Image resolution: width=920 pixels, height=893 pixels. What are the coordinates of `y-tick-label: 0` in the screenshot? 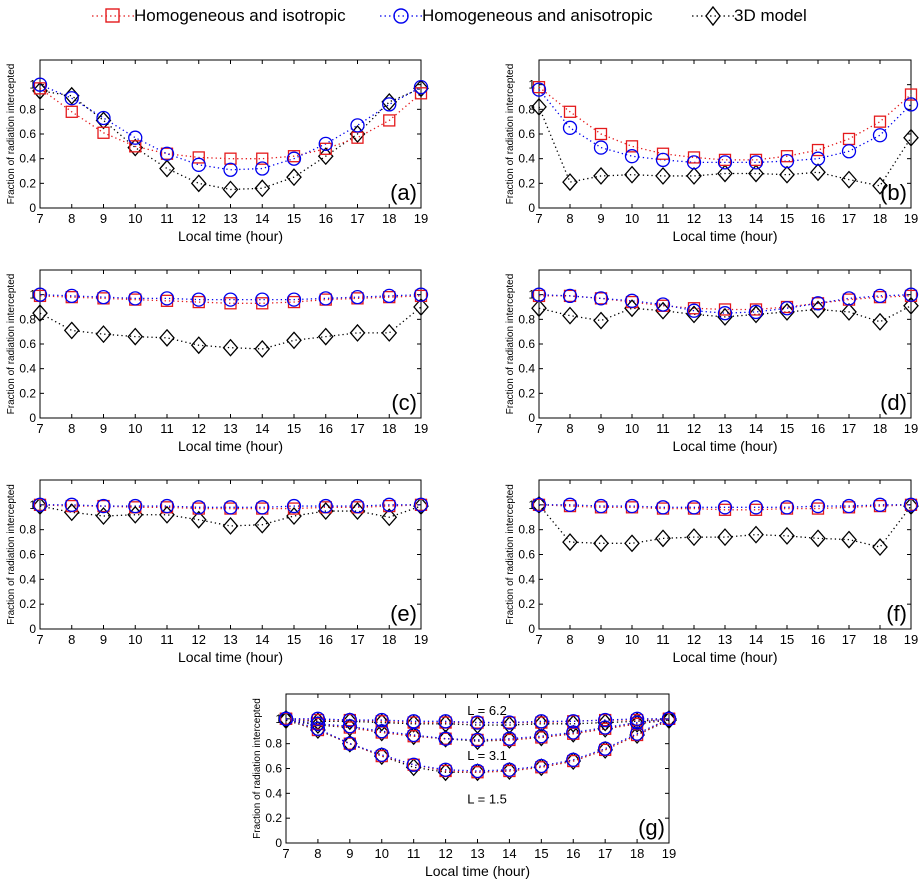 It's located at (278, 843).